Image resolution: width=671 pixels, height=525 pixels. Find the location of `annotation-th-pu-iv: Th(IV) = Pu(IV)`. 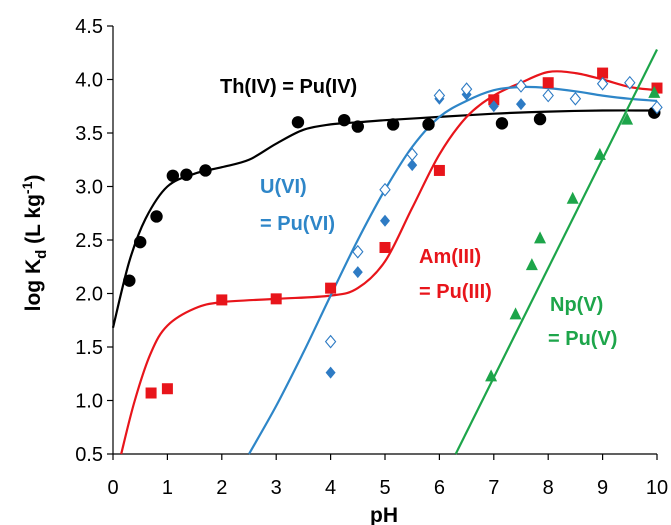

annotation-th-pu-iv: Th(IV) = Pu(IV) is located at coordinates (288, 87).